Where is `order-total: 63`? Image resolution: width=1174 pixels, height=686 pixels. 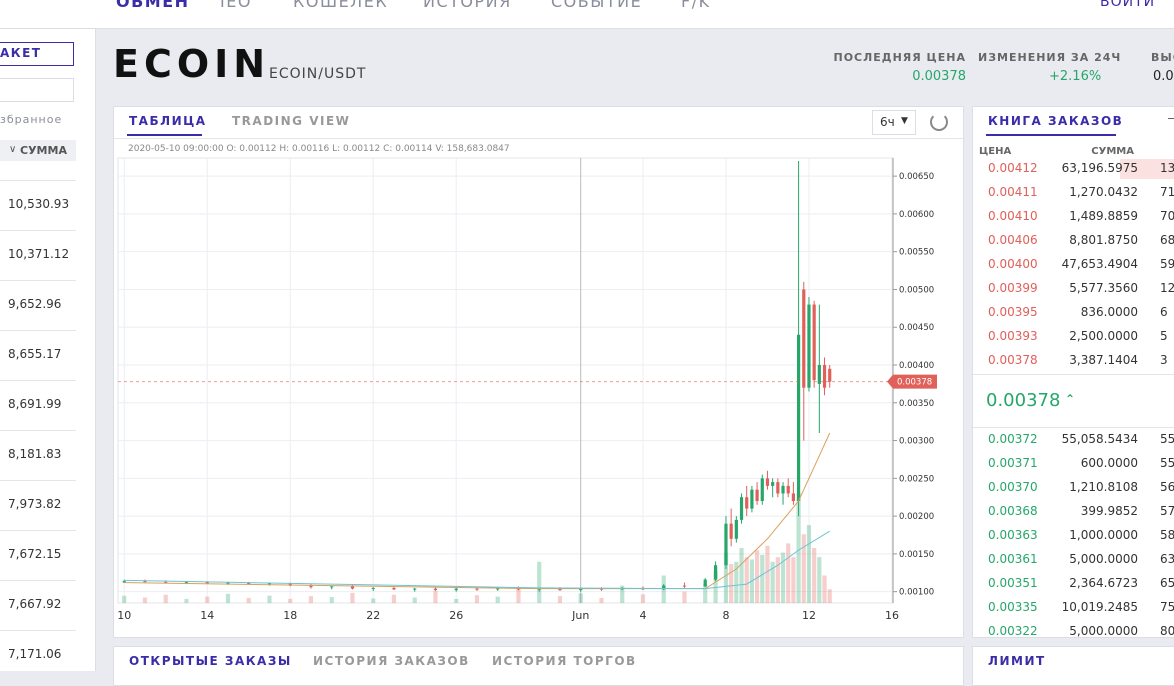 order-total: 63 is located at coordinates (1167, 559).